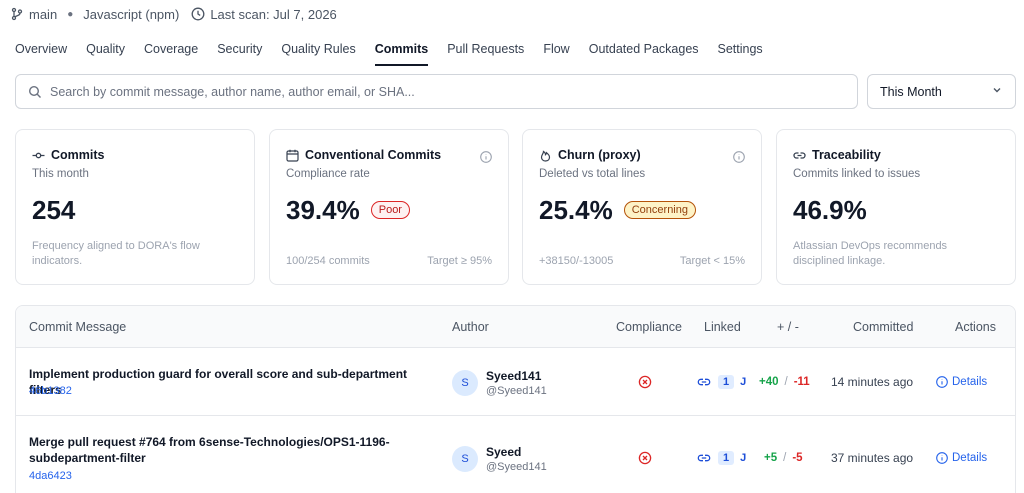 The height and width of the screenshot is (493, 1024). Describe the element at coordinates (911, 91) in the screenshot. I see `period-select-value: This Month` at that location.